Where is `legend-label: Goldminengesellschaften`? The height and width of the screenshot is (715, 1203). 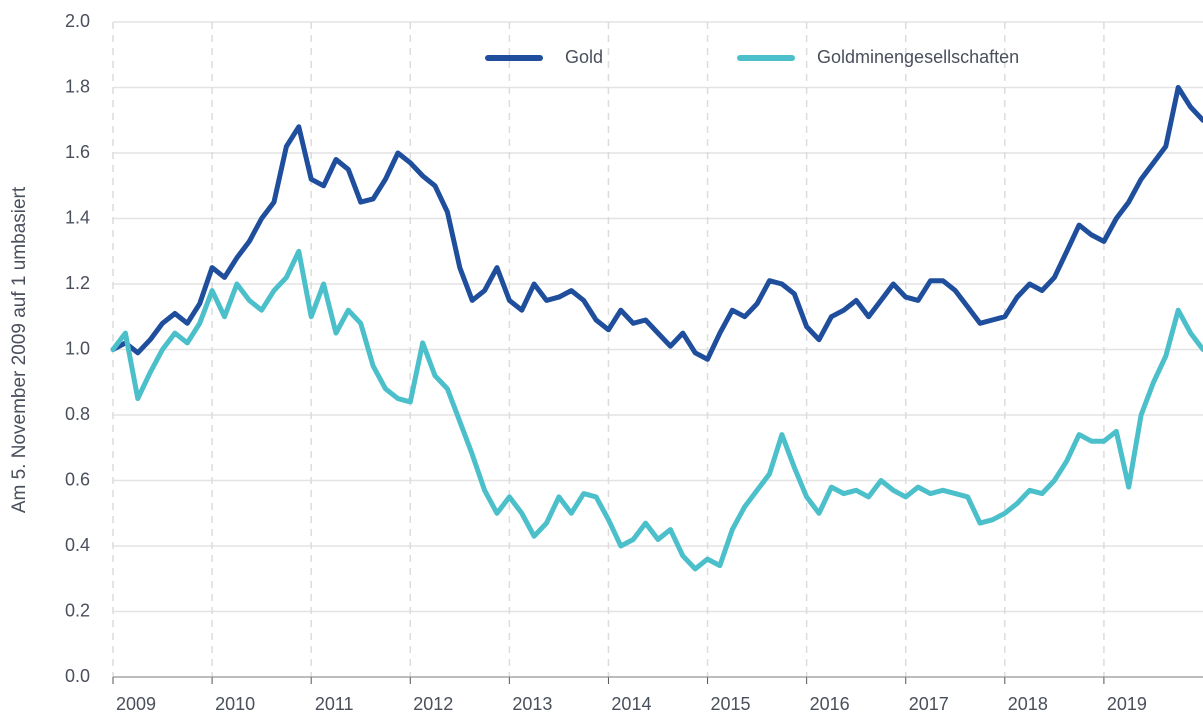 legend-label: Goldminengesellschaften is located at coordinates (918, 57).